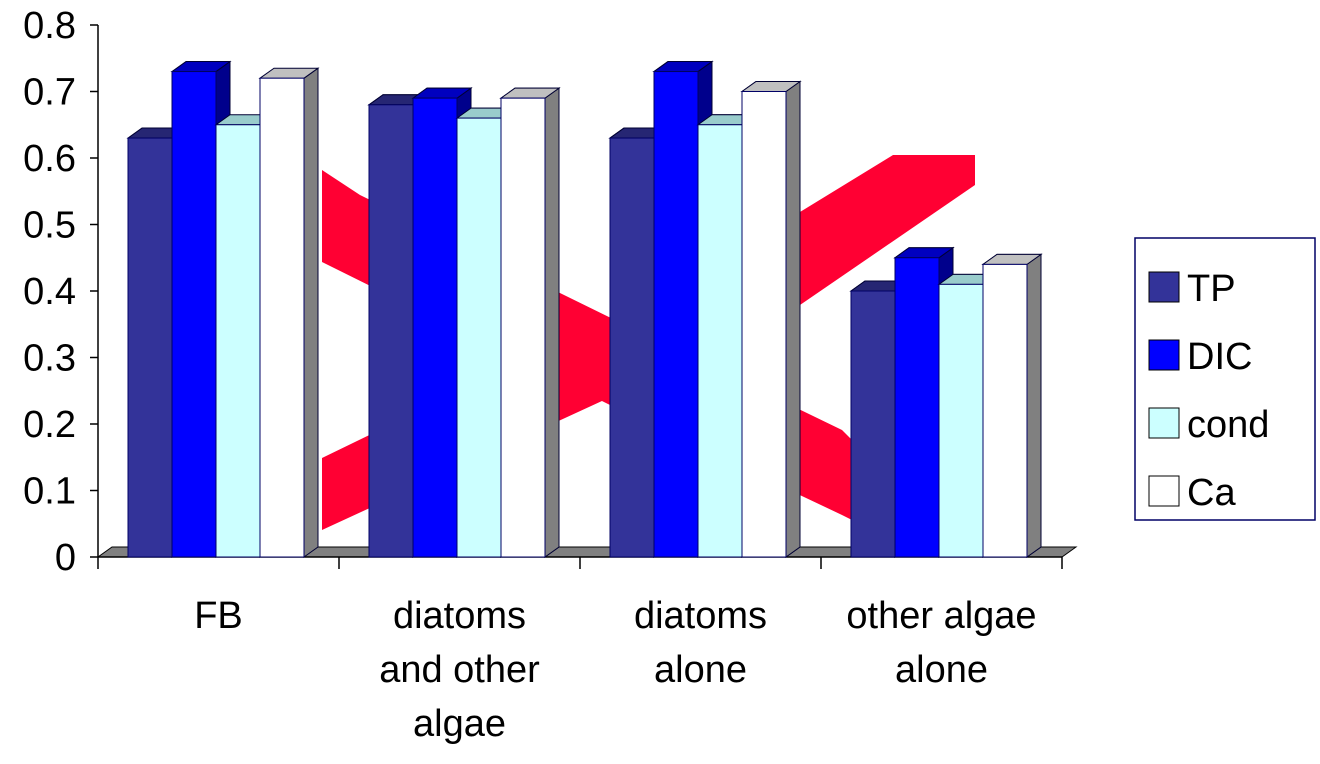 This screenshot has width=1320, height=764. I want to click on y-tick-label: 0.1, so click(49, 492).